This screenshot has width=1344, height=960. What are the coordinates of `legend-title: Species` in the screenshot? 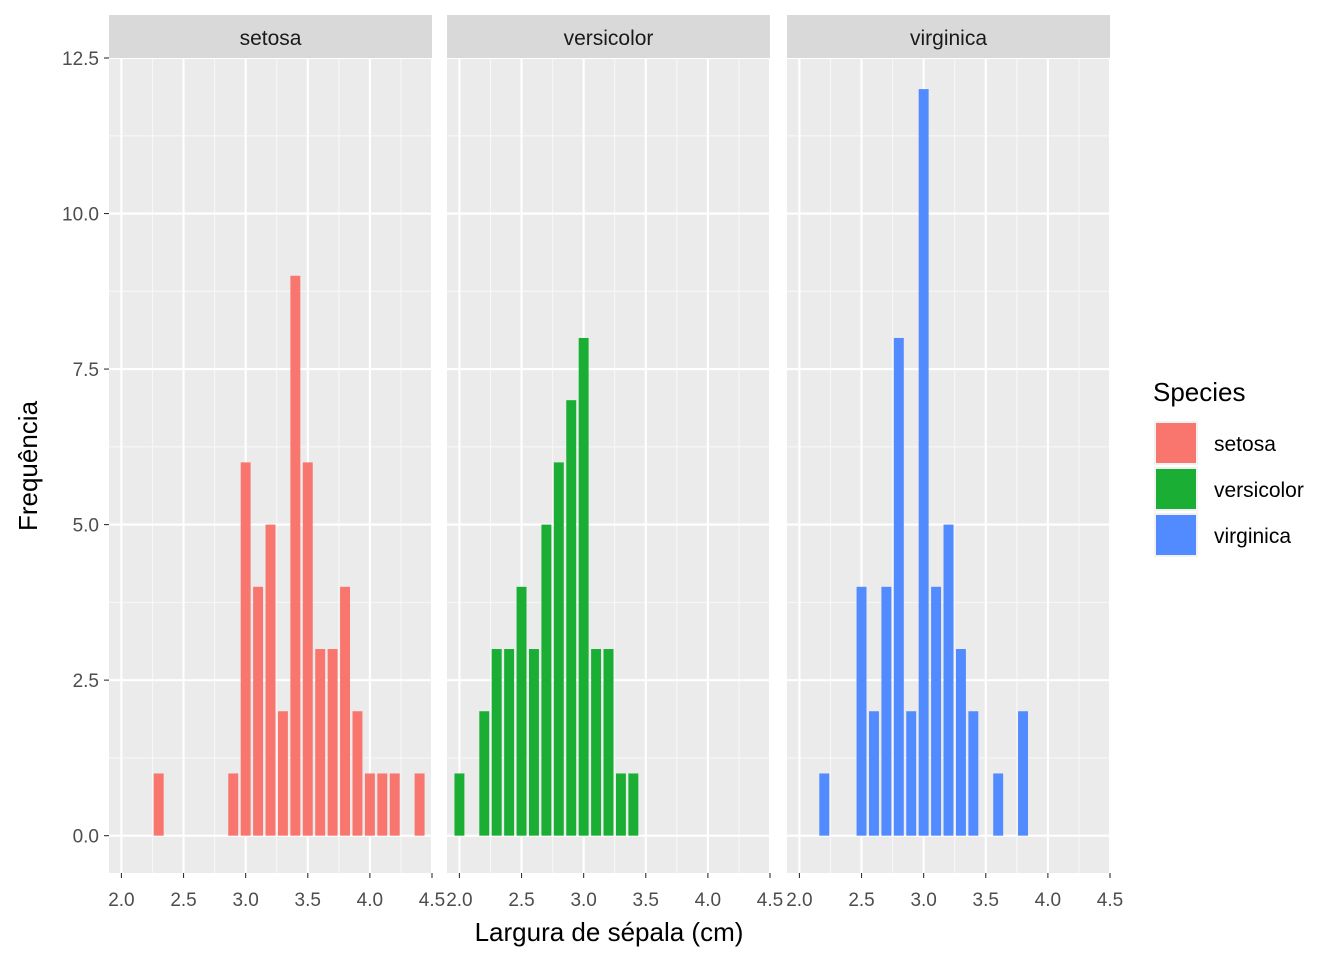 It's located at (1199, 392).